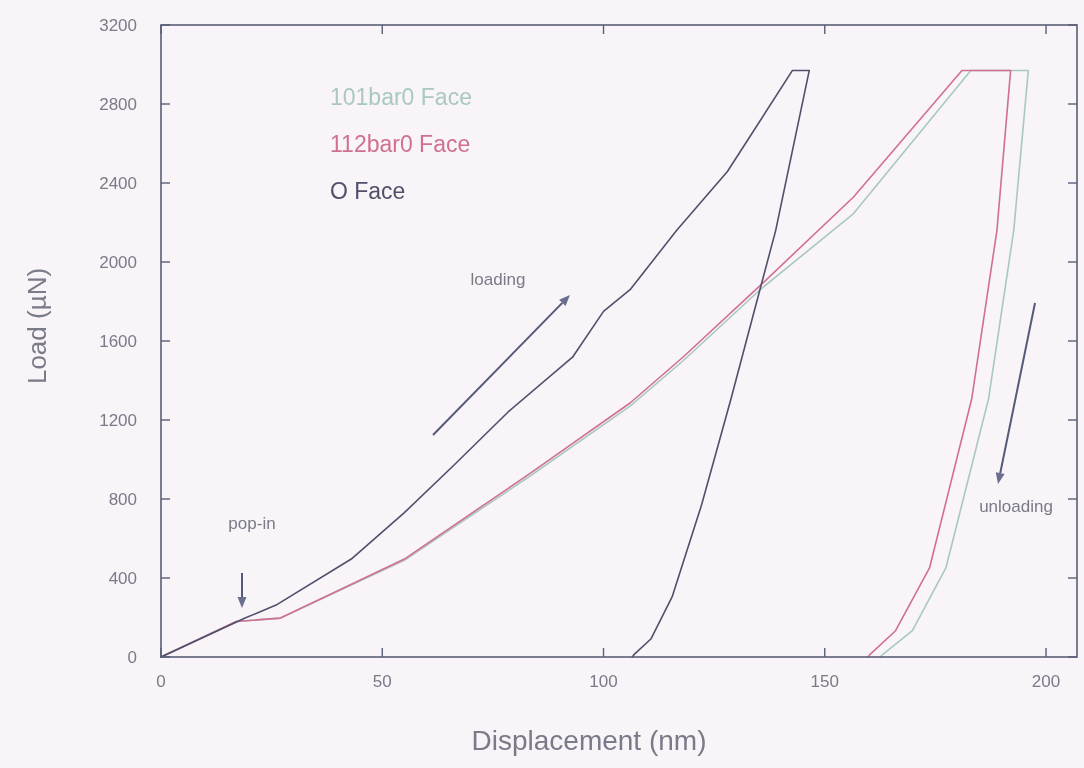 Image resolution: width=1084 pixels, height=768 pixels. I want to click on annotation: unloading, so click(1016, 506).